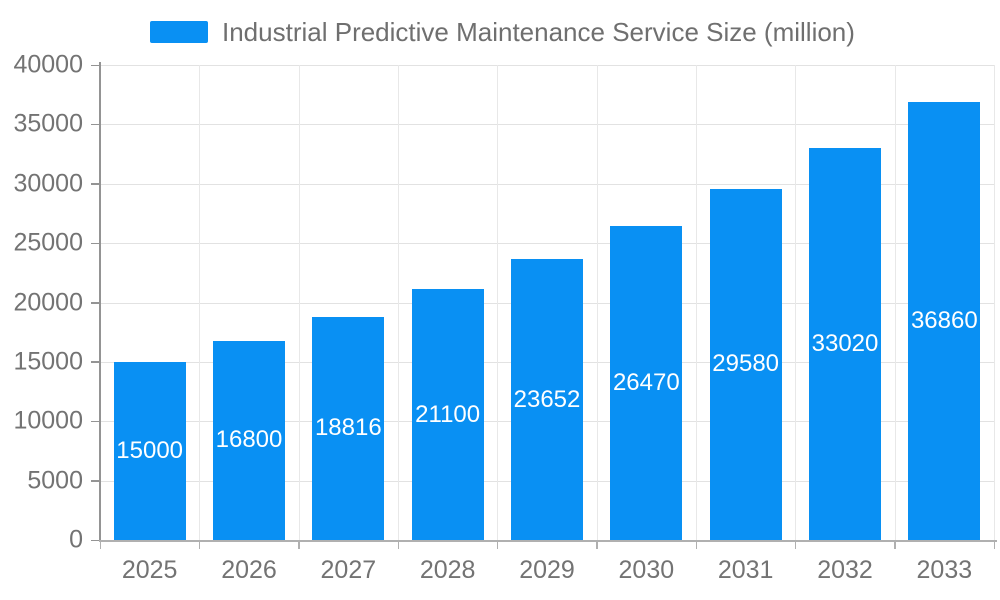 This screenshot has width=1000, height=600. What do you see at coordinates (48, 361) in the screenshot?
I see `y-axis-tick-label: 15000` at bounding box center [48, 361].